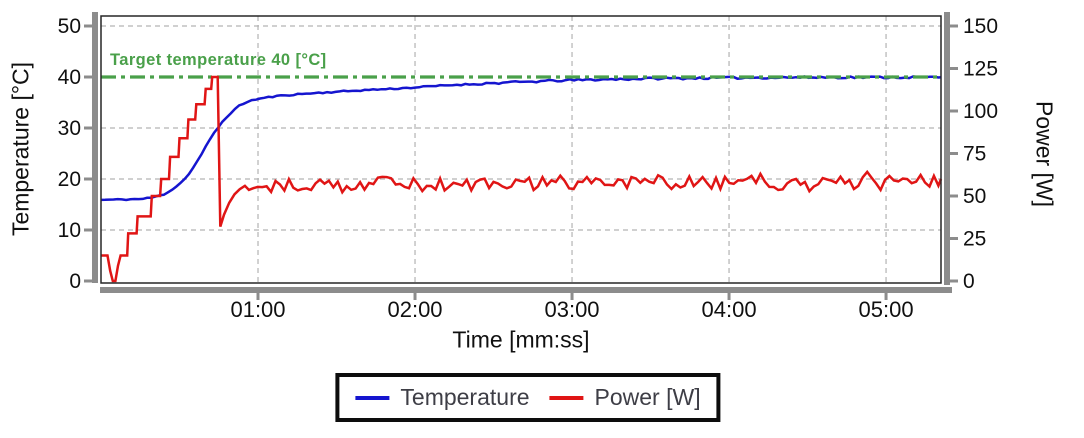 The height and width of the screenshot is (438, 1084). What do you see at coordinates (75, 281) in the screenshot?
I see `left-axis-tick-label: 0` at bounding box center [75, 281].